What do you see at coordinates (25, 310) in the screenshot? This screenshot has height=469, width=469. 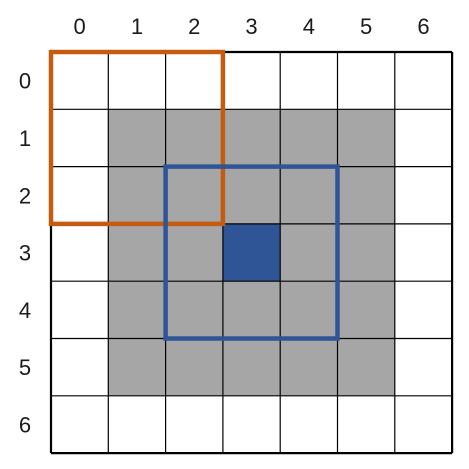 I see `row-label-4: 4` at bounding box center [25, 310].